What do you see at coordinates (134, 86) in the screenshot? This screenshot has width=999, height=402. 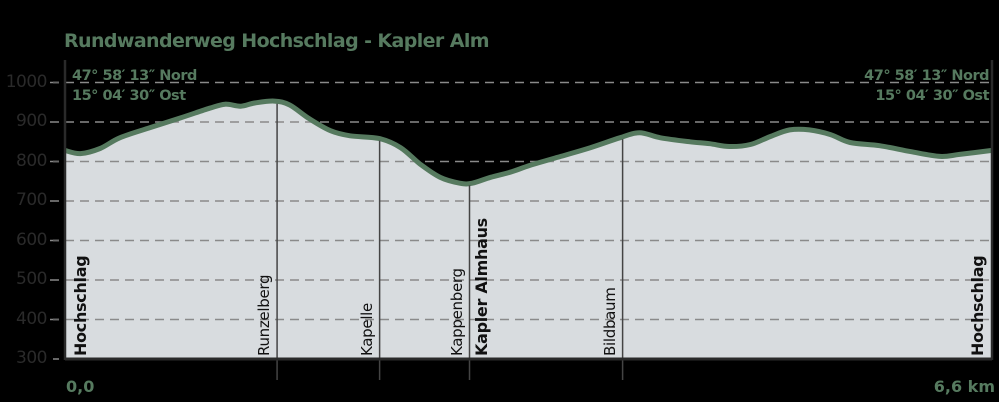 I see `start-coordinates: 47° 58′ 13″ Nord 15° 04′ 30″ Ost` at bounding box center [134, 86].